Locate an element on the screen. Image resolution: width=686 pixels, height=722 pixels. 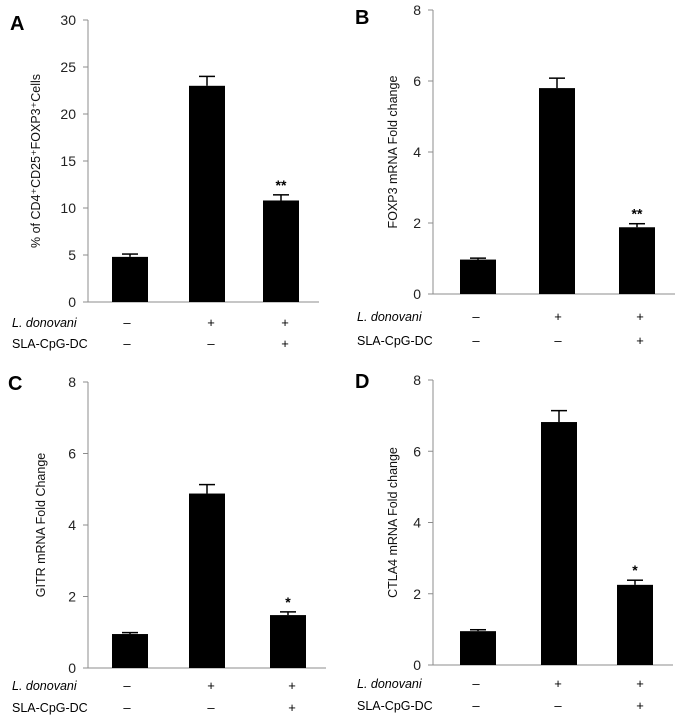
y-tick-label: 25 is located at coordinates (68, 67).